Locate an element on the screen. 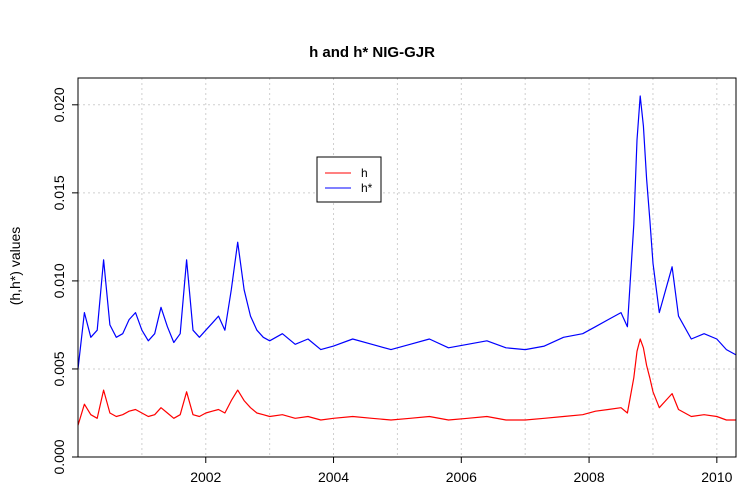 Image resolution: width=740 pixels, height=500 pixels. x-tick-label: 2004 is located at coordinates (333, 477).